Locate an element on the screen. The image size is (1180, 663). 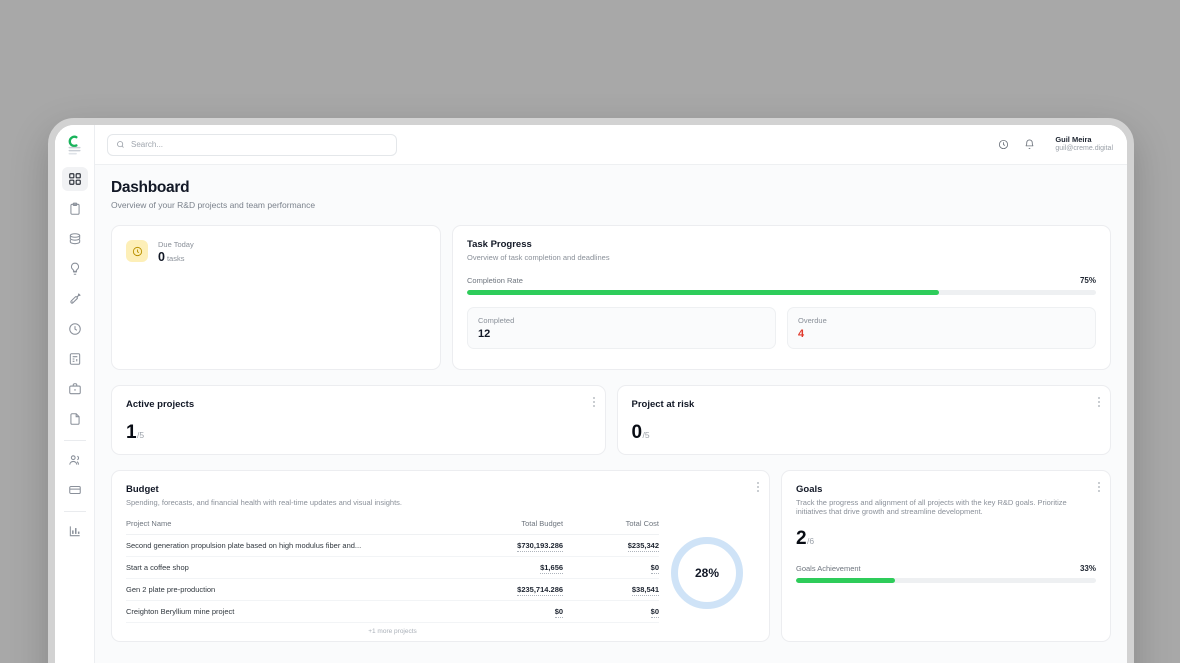
project-at-risk-menu-icon is located at coordinates (1099, 403).